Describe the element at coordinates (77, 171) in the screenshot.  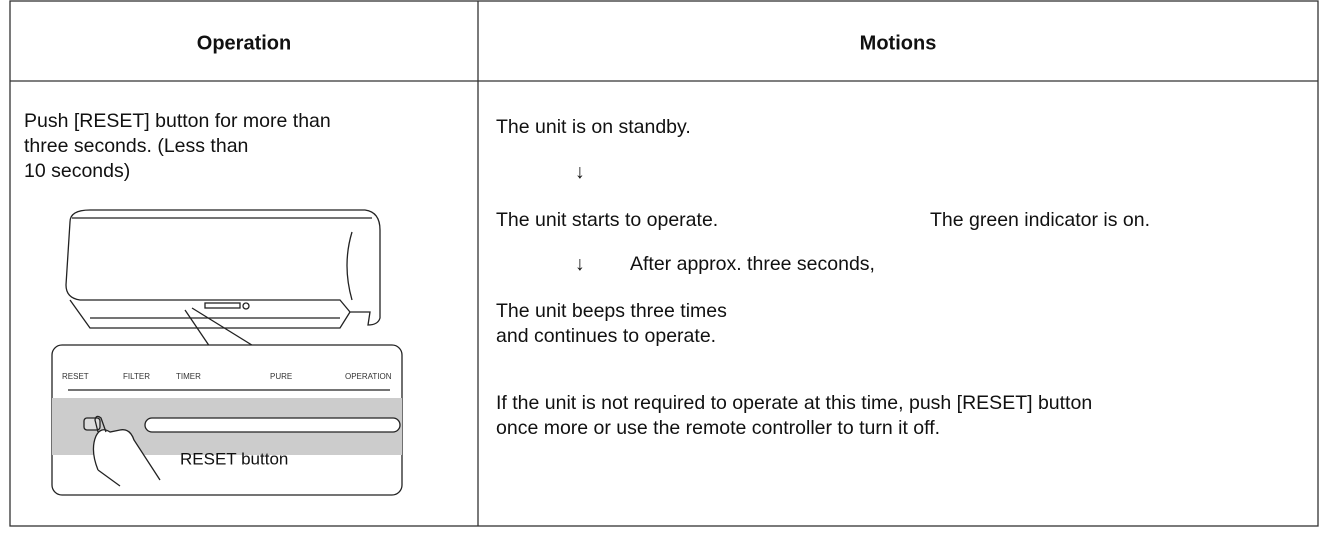
I see `operation-text: 10 seconds)` at that location.